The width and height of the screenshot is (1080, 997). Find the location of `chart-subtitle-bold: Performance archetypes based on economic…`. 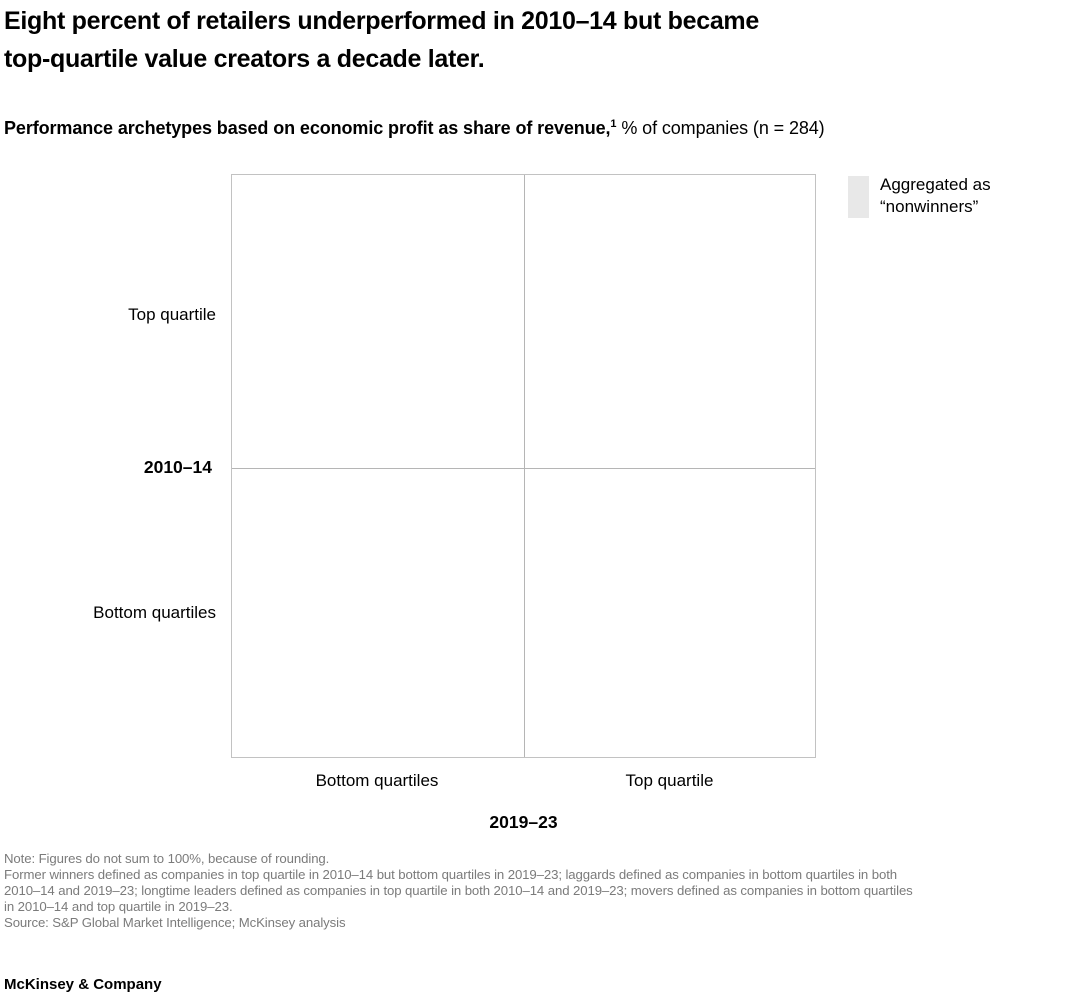

chart-subtitle-bold: Performance archetypes based on economic… is located at coordinates (307, 128).